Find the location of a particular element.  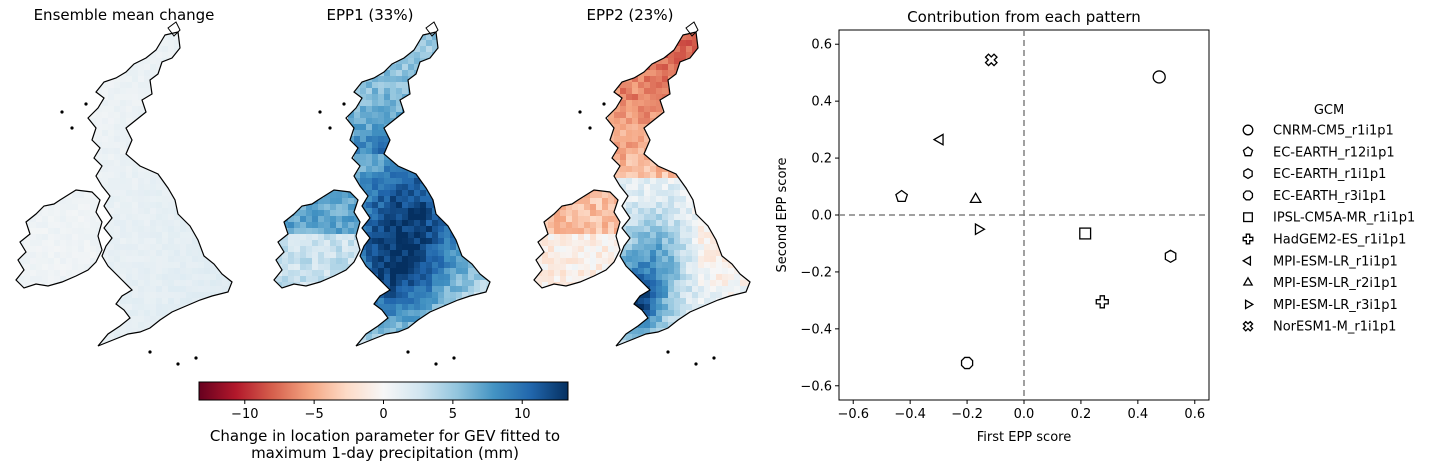

legend-label: CNRM-CM5_r1i1p1 is located at coordinates (1333, 131).